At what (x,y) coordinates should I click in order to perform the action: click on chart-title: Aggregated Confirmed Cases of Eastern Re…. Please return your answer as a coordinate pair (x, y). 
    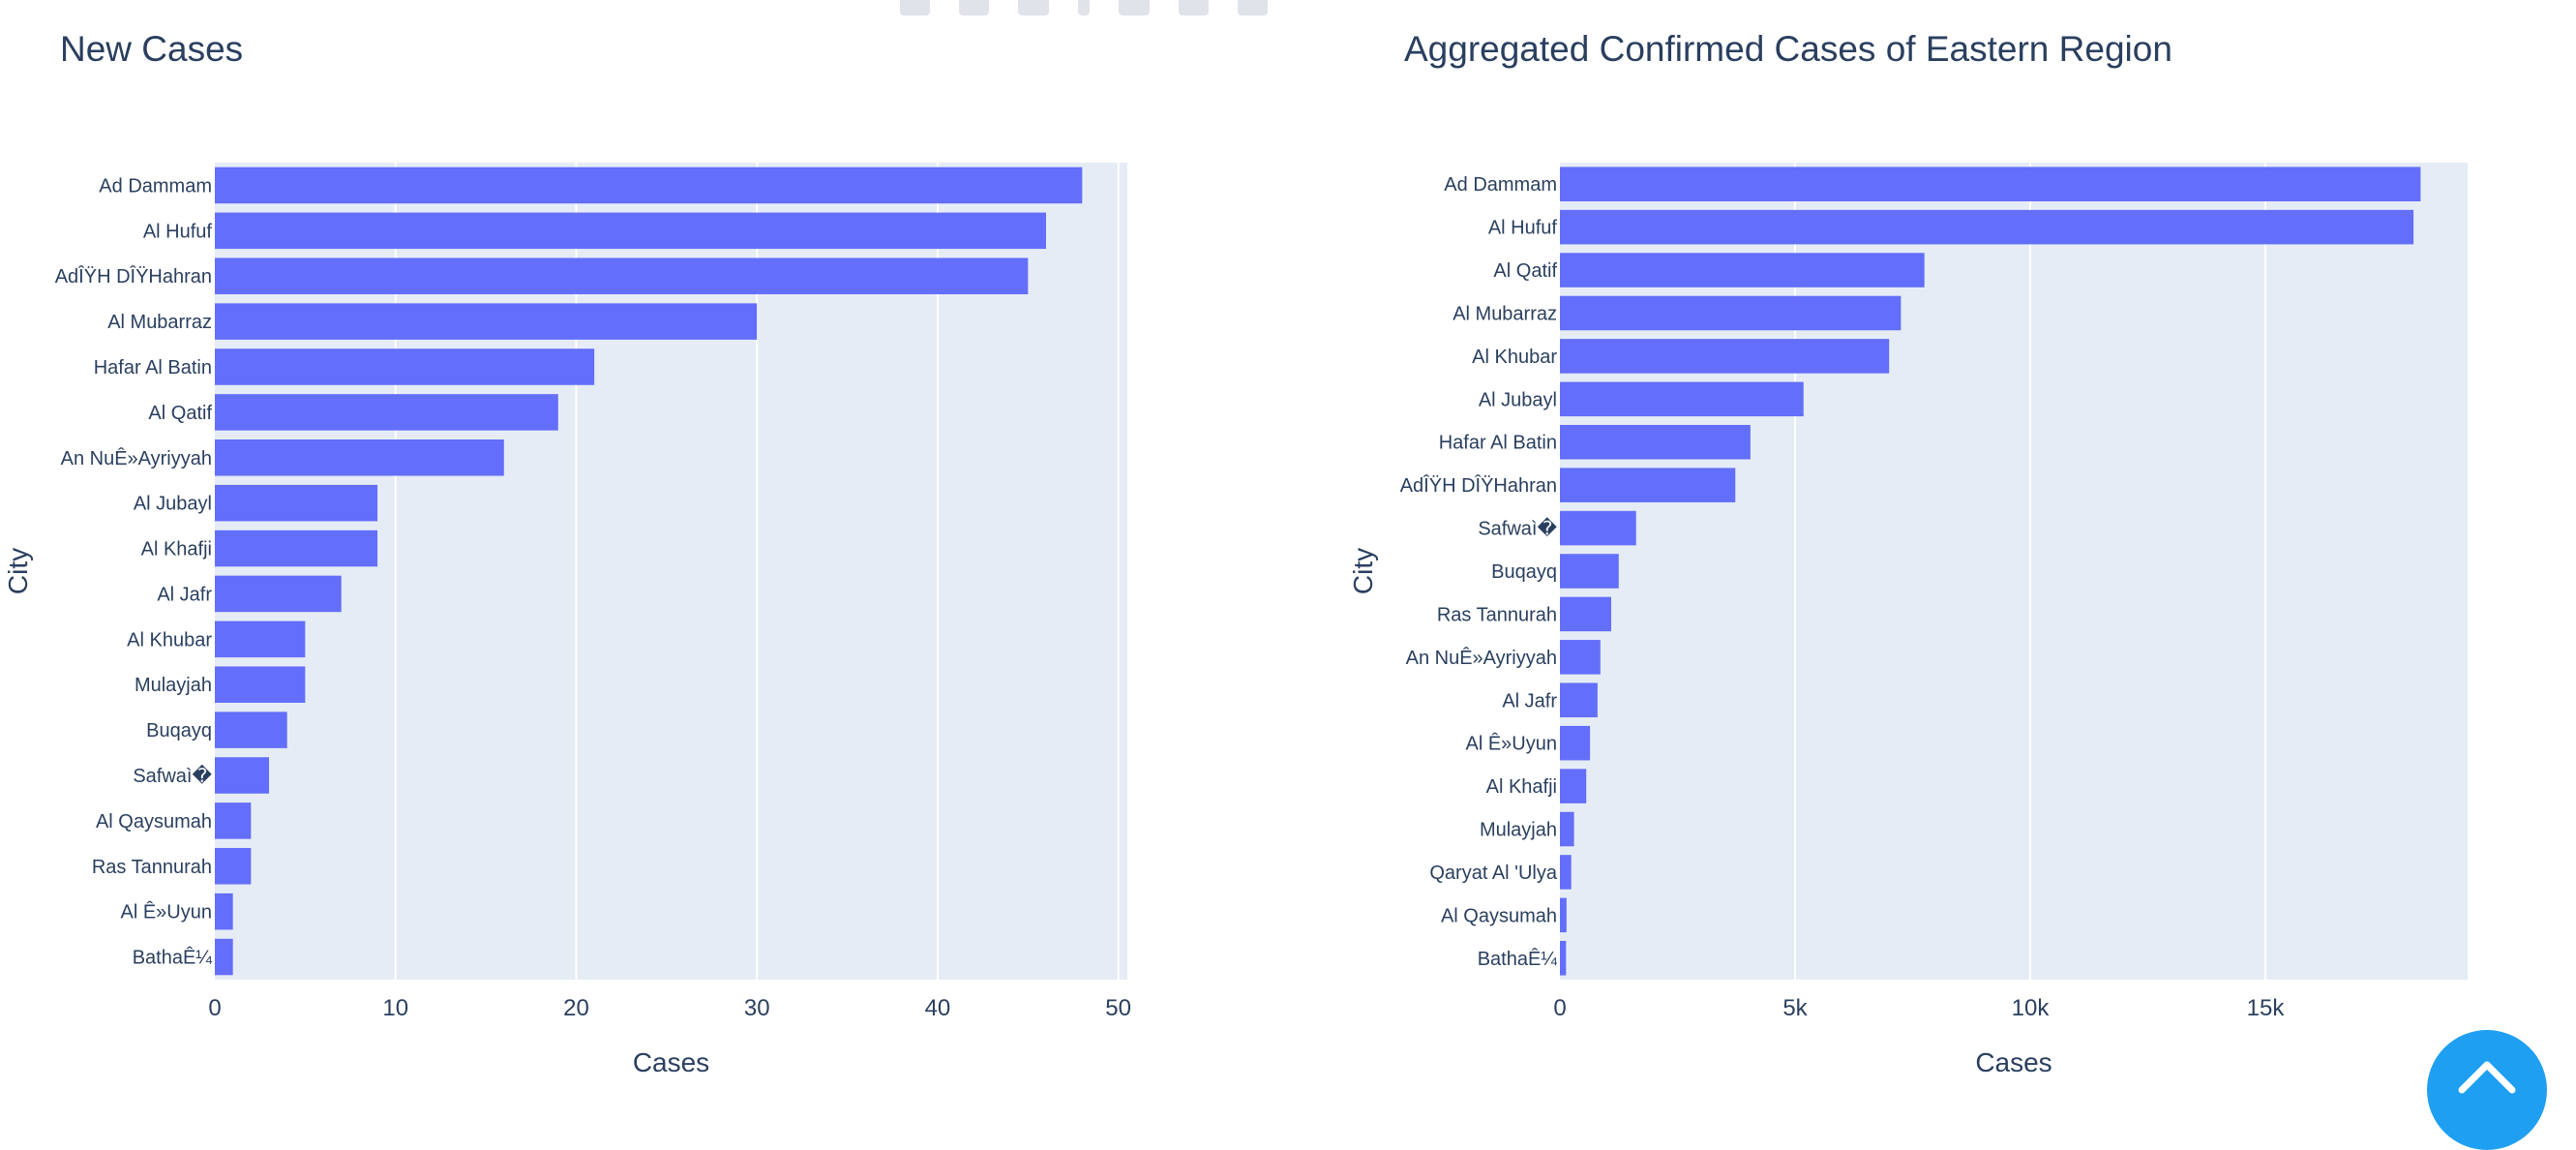
    Looking at the image, I should click on (1788, 49).